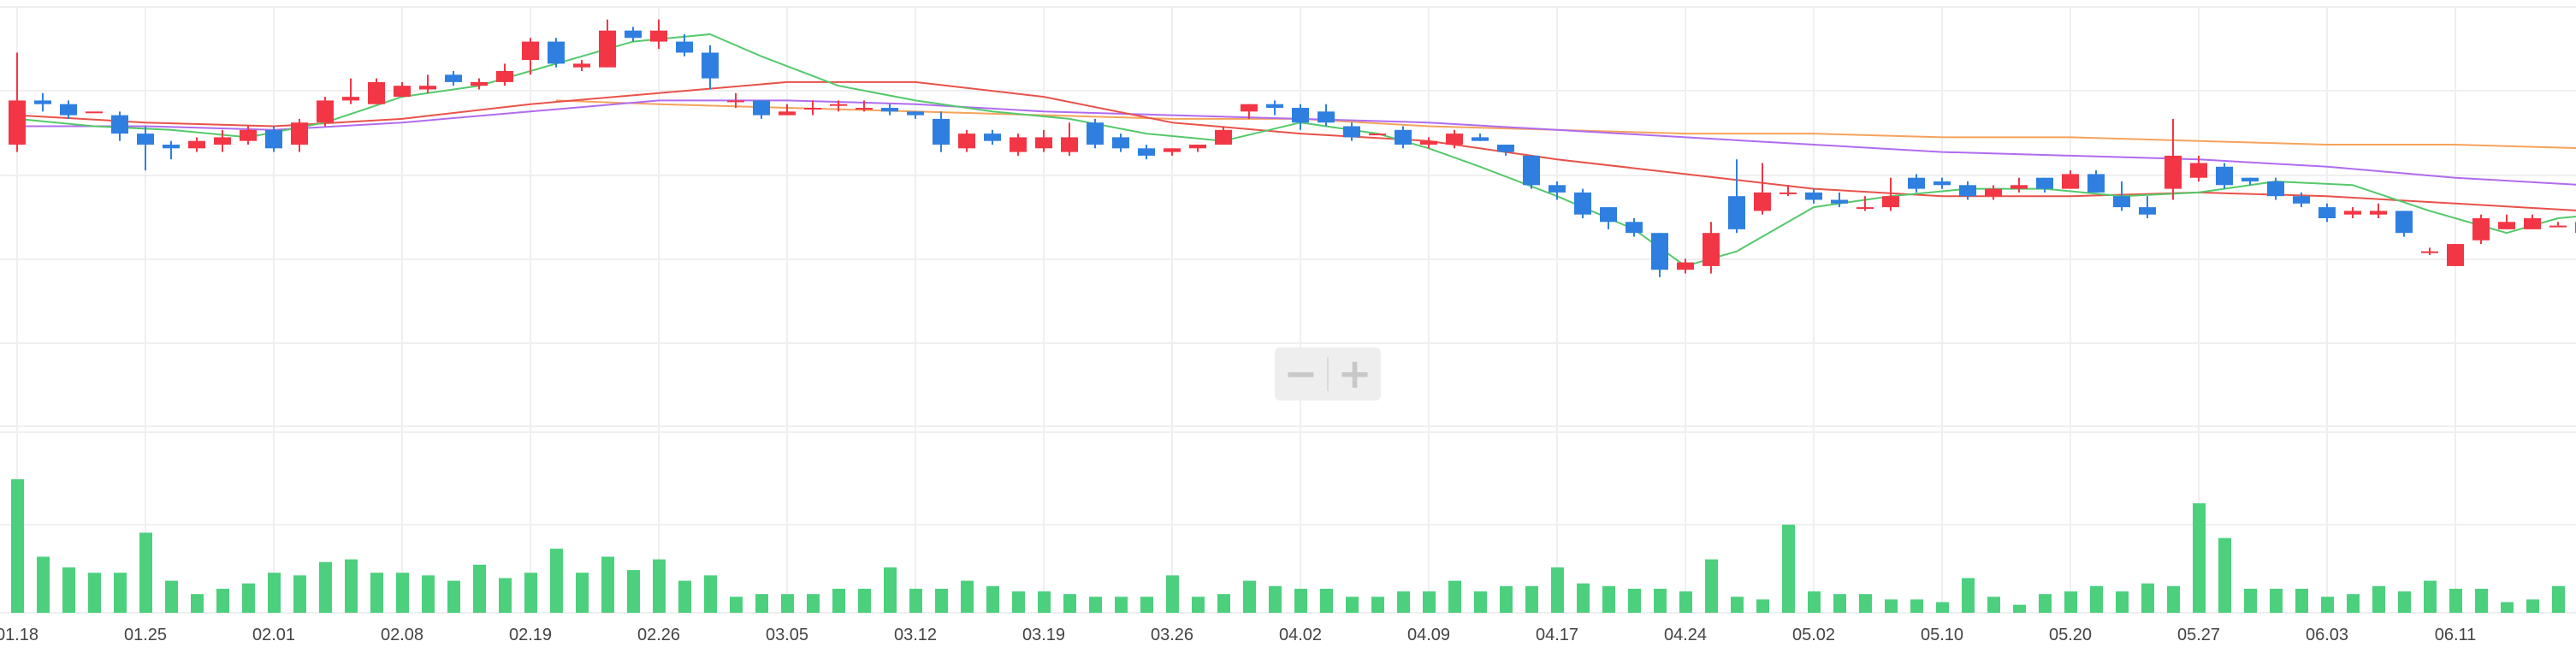  Describe the element at coordinates (1172, 635) in the screenshot. I see `x-tick-label: 03.26` at that location.